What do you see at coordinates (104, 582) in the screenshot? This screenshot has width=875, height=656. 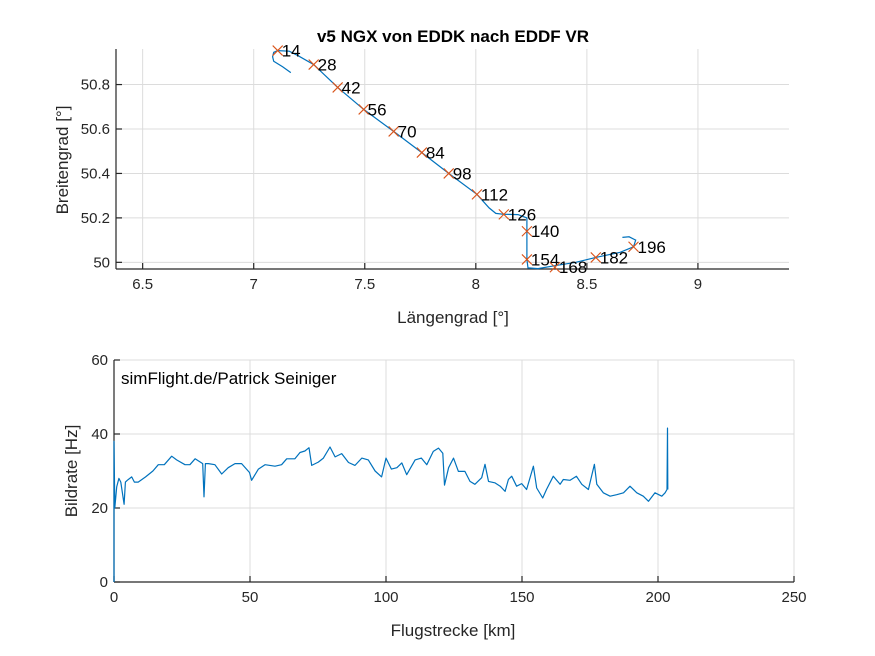 I see `framerate-ytick-label: 0` at bounding box center [104, 582].